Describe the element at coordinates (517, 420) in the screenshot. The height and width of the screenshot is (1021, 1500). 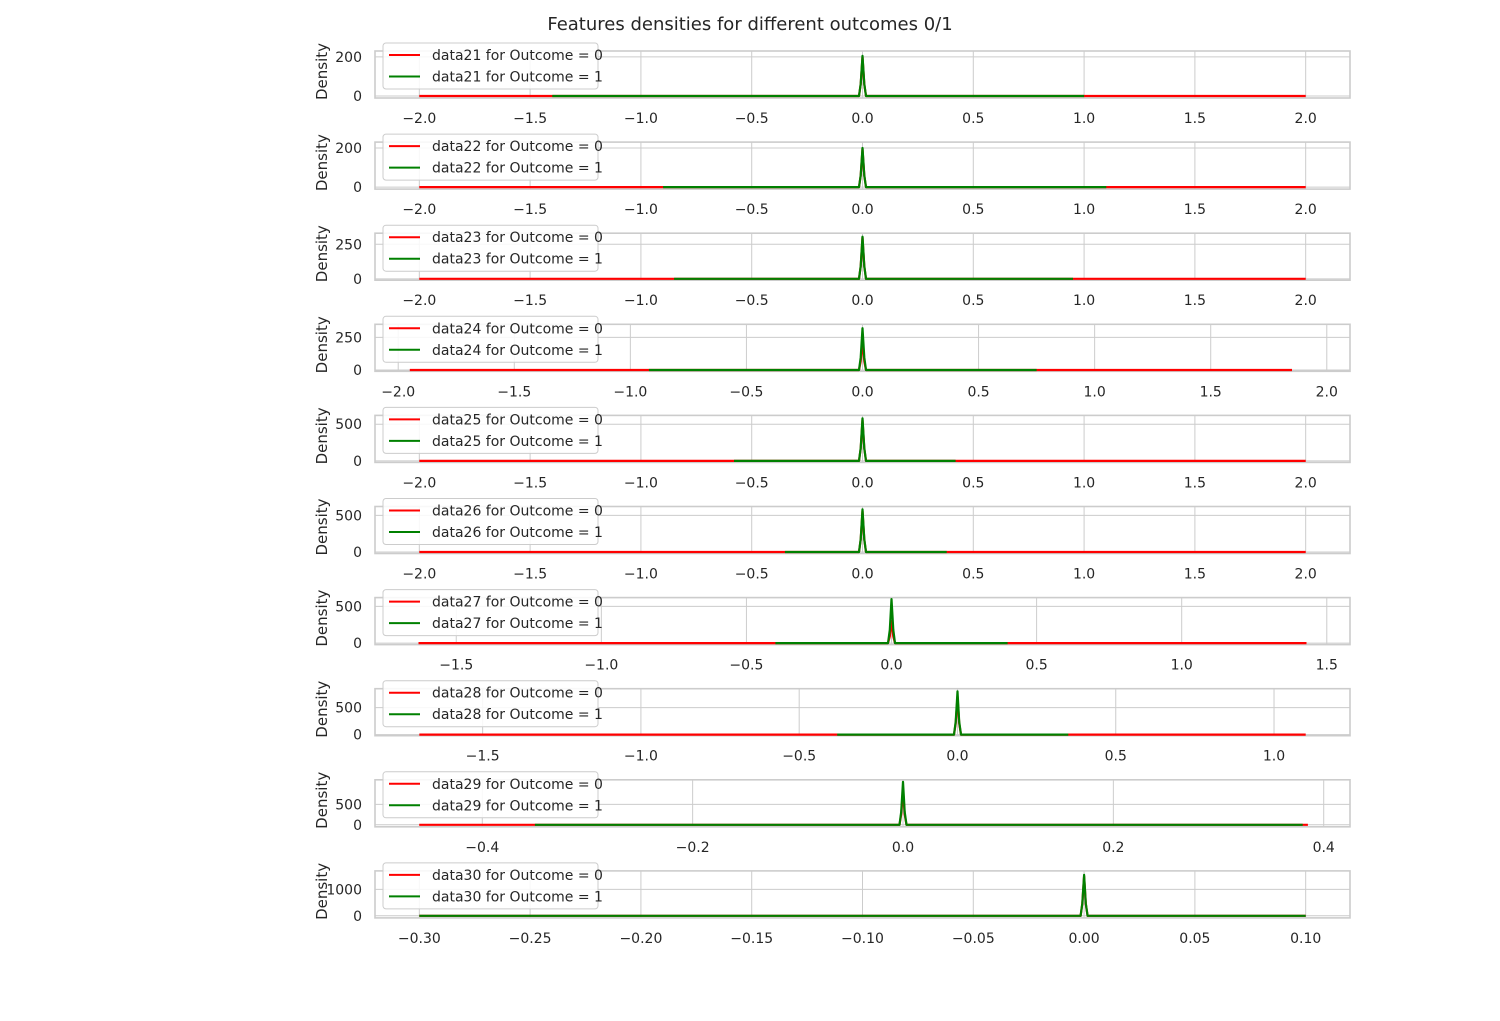
I see `legend-label: data25 for Outcome = 0` at that location.